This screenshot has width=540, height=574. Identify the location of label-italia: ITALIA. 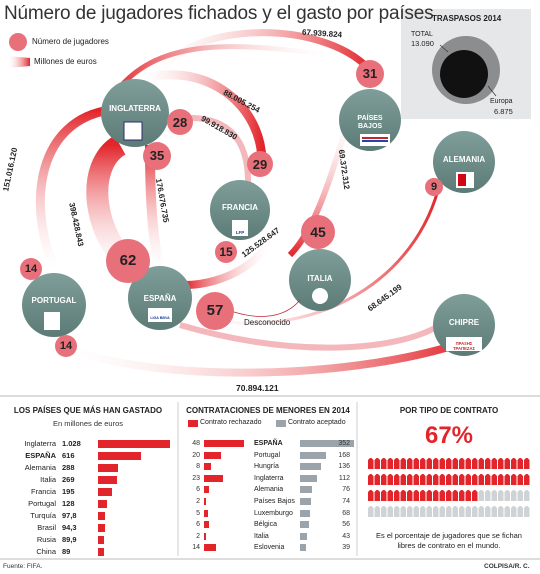
(320, 278).